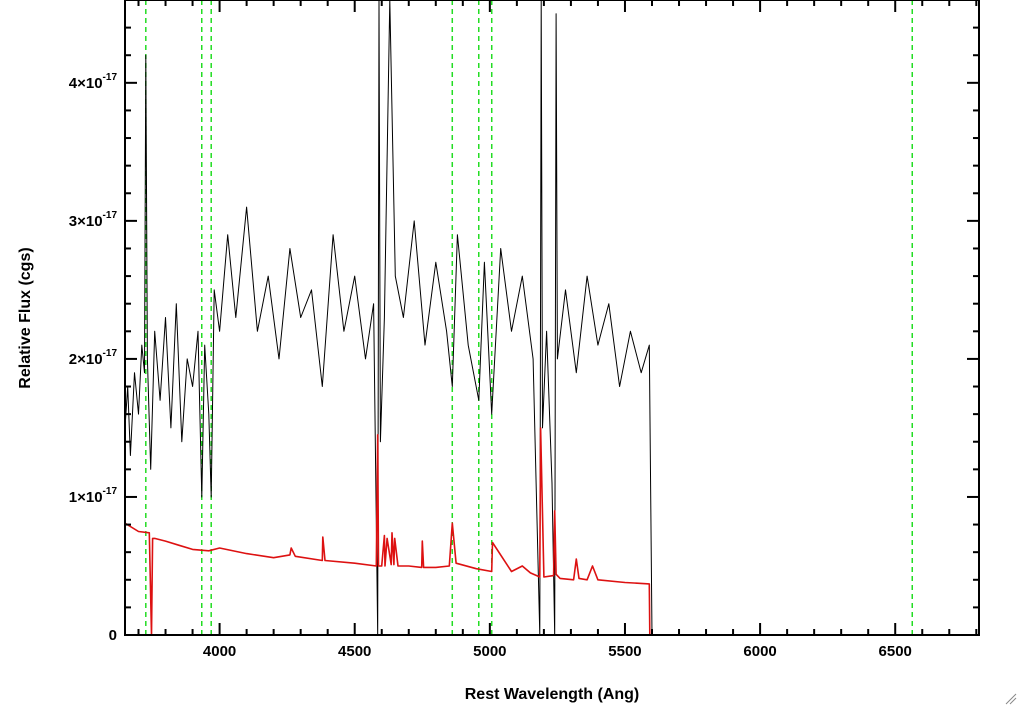 The image size is (1020, 706). What do you see at coordinates (93, 358) in the screenshot?
I see `y-tick-label: 2×10⁻¹⁷` at bounding box center [93, 358].